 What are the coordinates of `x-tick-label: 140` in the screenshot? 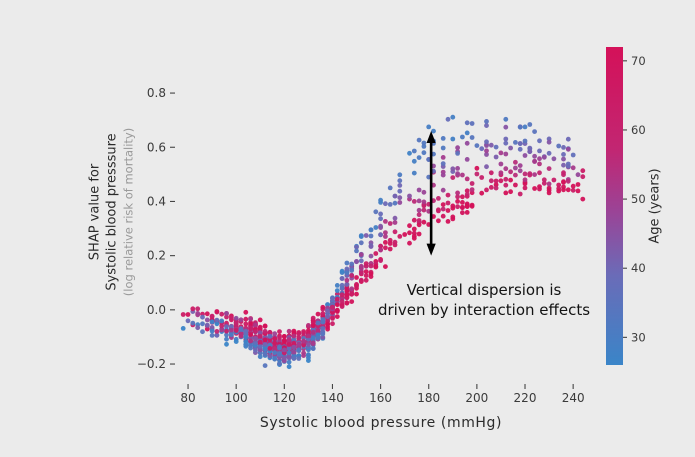 It's located at (332, 398).